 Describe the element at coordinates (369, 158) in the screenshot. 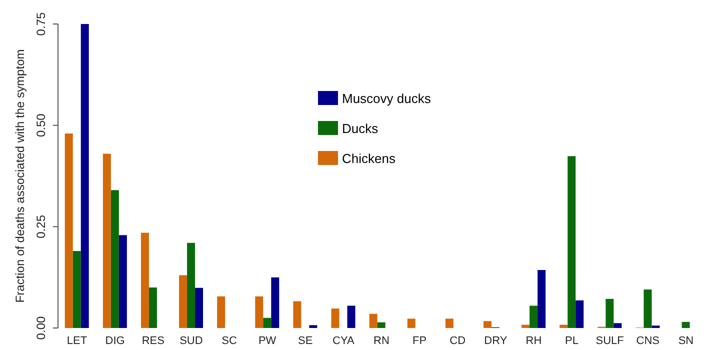

I see `legend-label: Chickens` at that location.